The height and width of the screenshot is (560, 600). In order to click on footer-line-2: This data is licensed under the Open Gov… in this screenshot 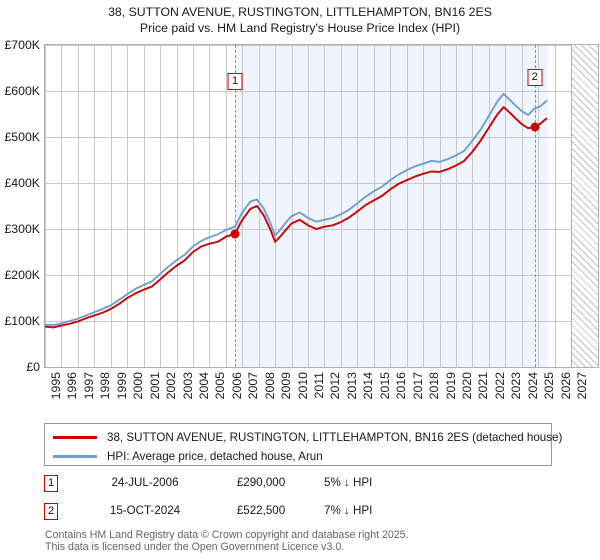, I will do `click(195, 547)`.